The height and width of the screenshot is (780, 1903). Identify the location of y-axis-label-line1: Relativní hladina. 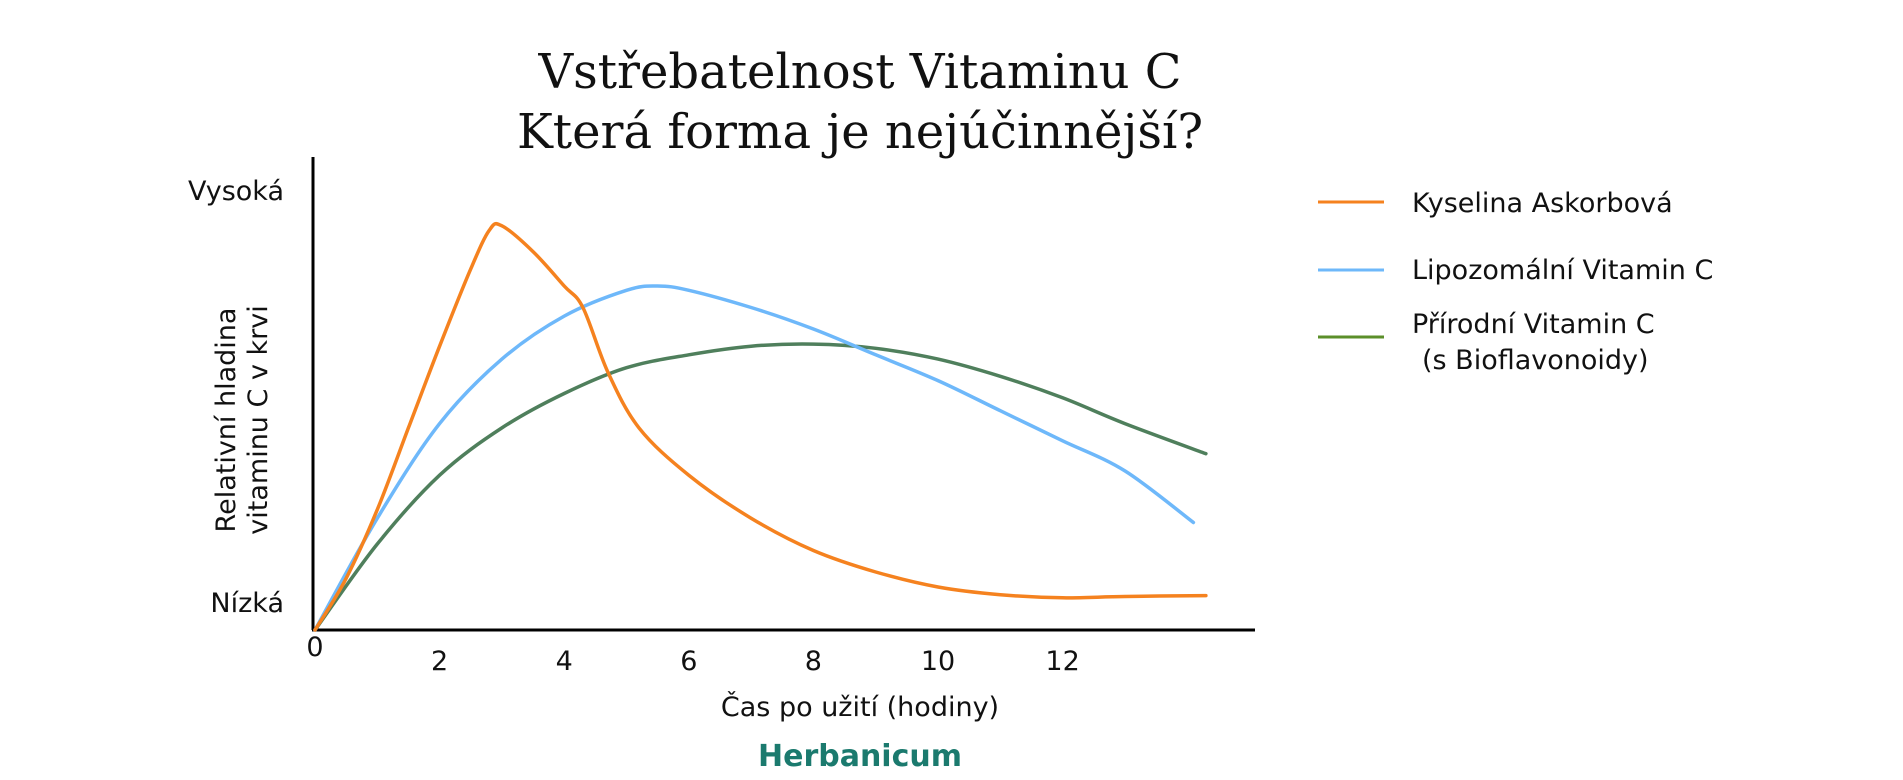
(226, 420).